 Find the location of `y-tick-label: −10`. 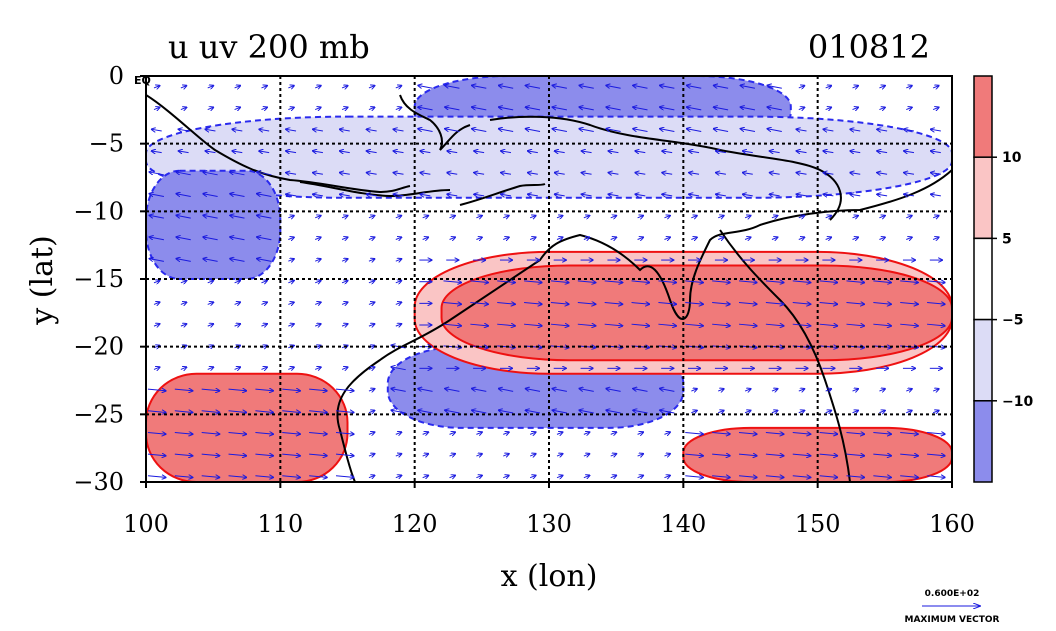

y-tick-label: −10 is located at coordinates (98, 211).